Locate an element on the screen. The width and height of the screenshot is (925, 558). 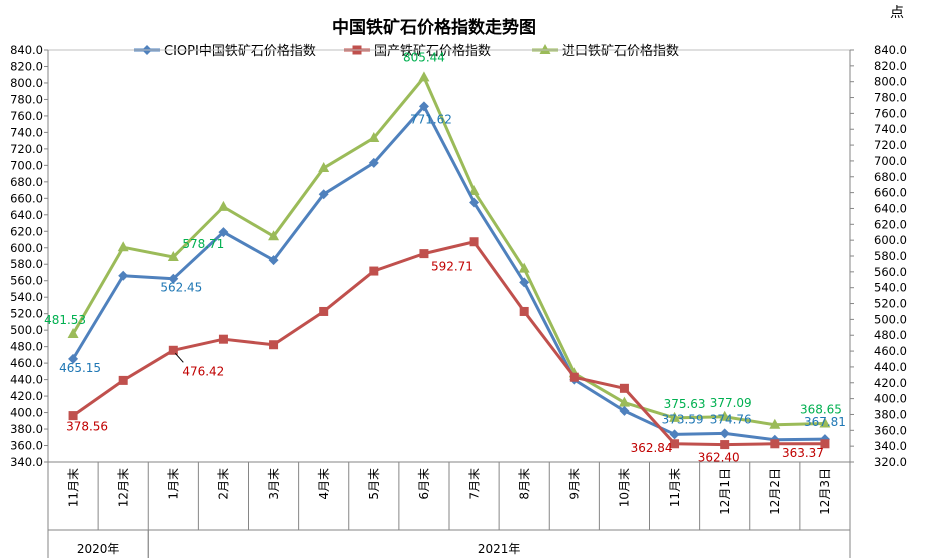
left-tick-label: 720.0 is located at coordinates (26, 149).